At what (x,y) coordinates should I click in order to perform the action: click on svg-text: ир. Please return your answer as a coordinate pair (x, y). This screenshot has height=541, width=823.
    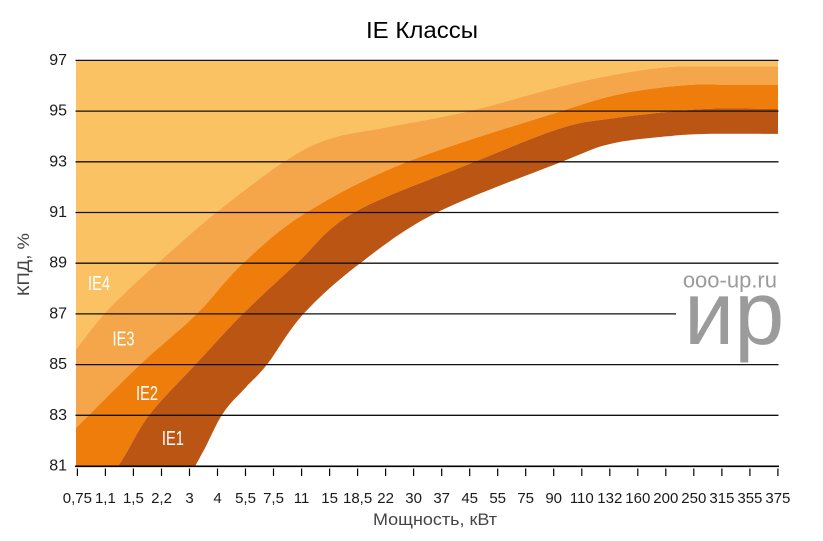
    Looking at the image, I should click on (734, 314).